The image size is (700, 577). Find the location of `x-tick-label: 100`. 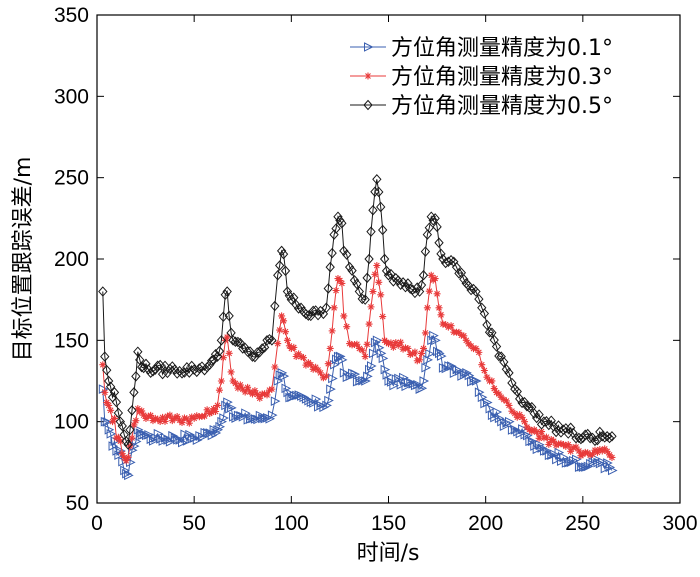

x-tick-label: 100 is located at coordinates (291, 523).